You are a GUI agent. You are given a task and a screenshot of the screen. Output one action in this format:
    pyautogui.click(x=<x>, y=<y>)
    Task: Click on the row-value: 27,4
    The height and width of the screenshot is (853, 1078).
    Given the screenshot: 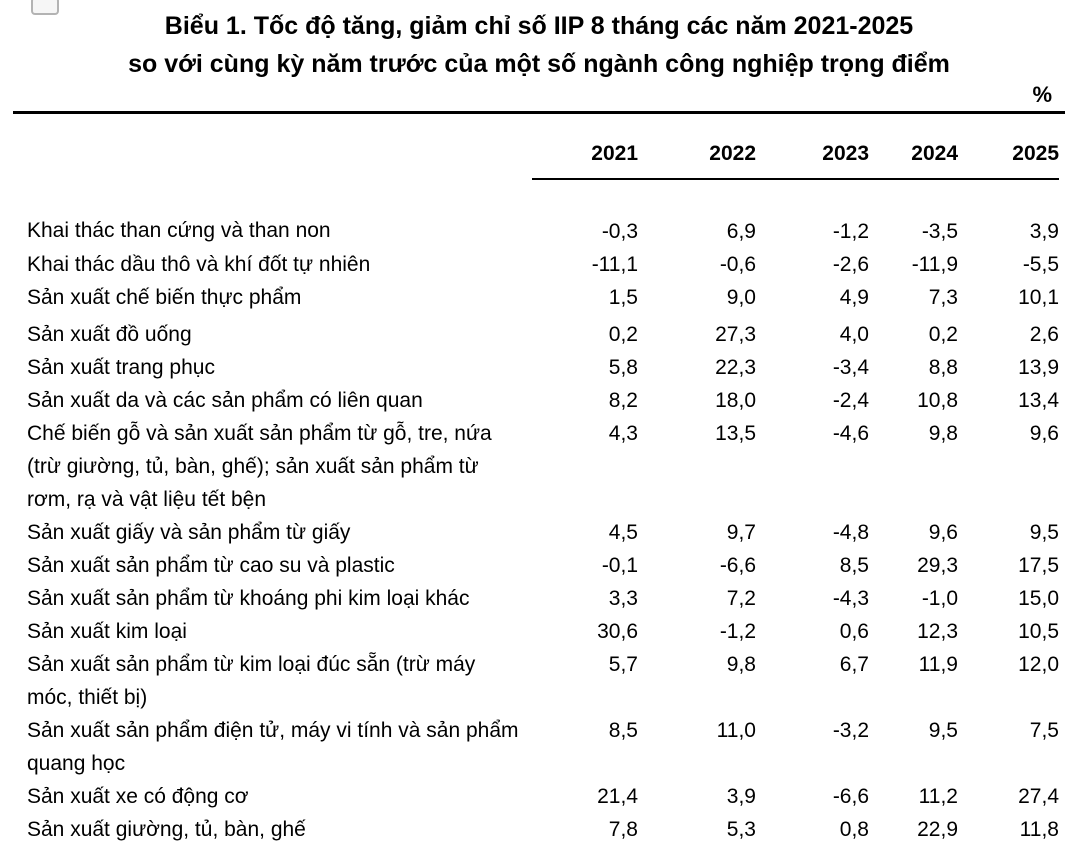 What is the action you would take?
    pyautogui.click(x=1038, y=796)
    